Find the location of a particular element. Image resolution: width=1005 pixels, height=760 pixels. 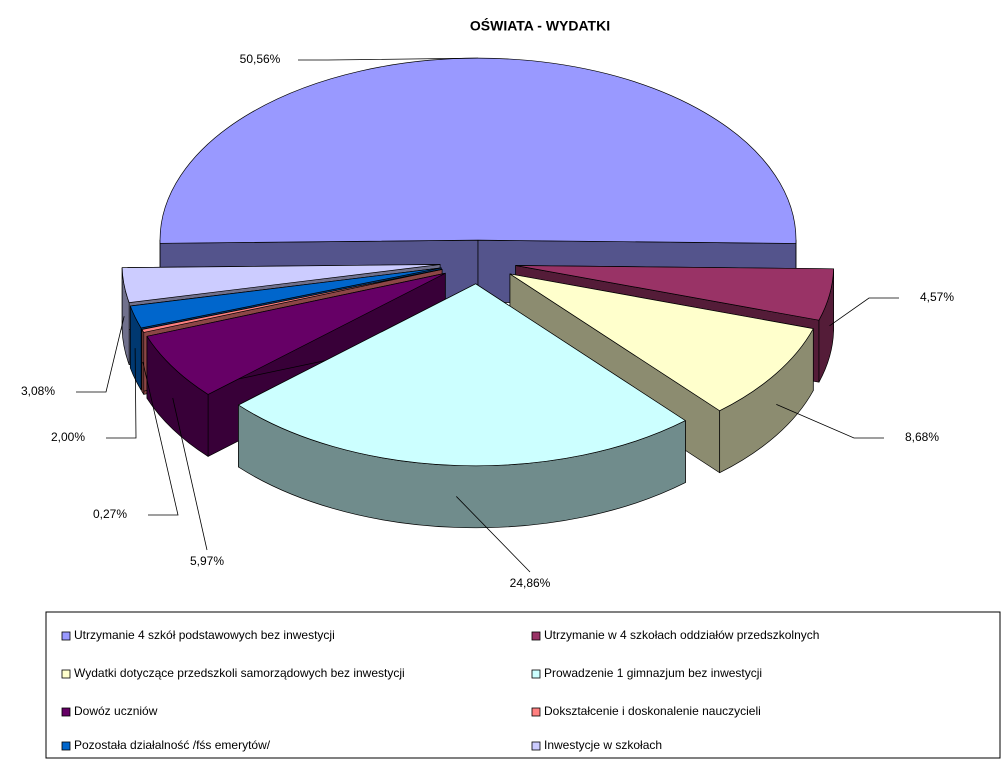

chart-title: OŚWIATA - WYDATKI is located at coordinates (540, 25).